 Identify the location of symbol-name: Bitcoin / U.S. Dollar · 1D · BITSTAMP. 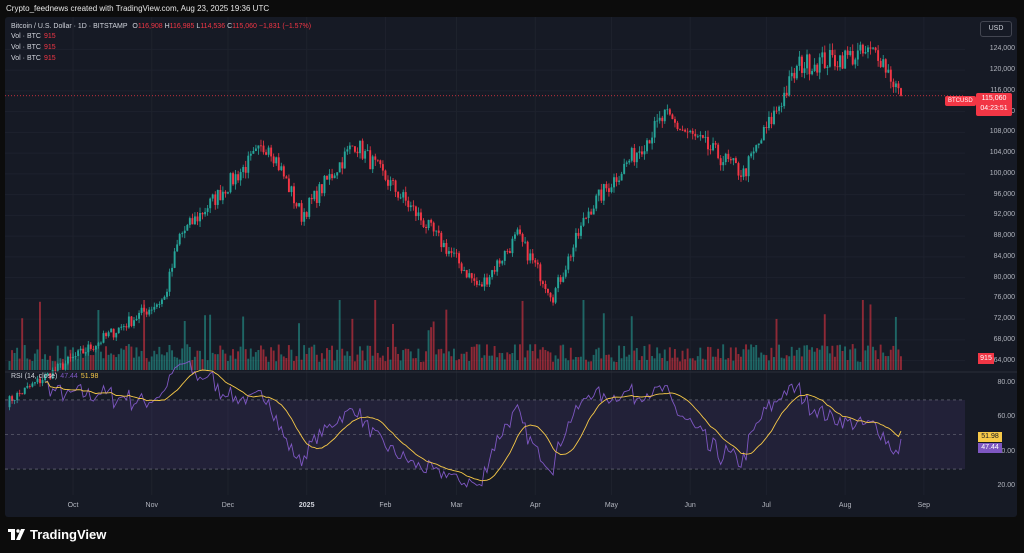
(69, 26).